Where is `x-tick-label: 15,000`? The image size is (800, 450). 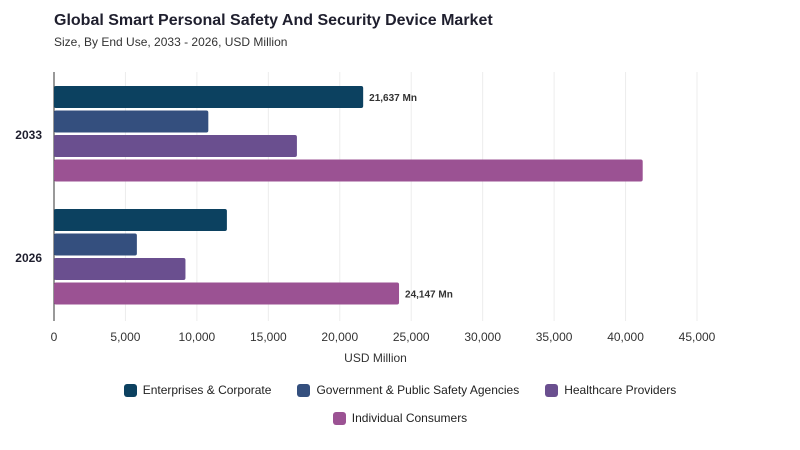
x-tick-label: 15,000 is located at coordinates (268, 337).